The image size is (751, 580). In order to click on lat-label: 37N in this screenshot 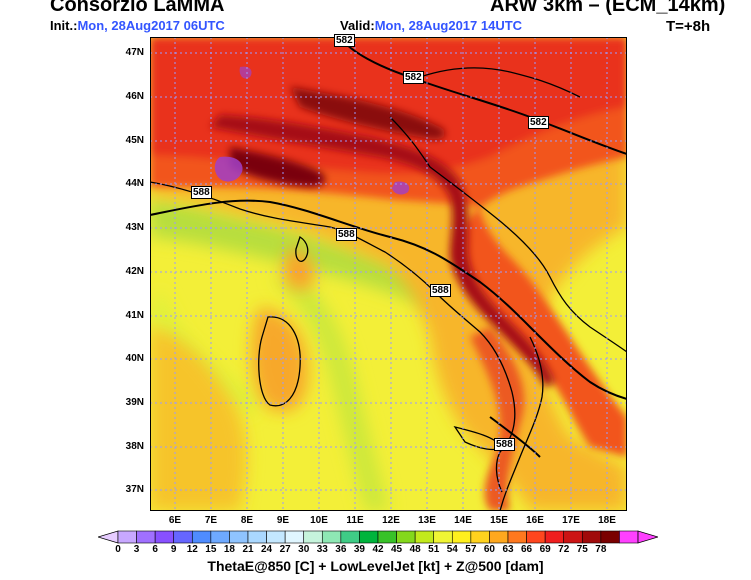, I will do `click(134, 489)`.